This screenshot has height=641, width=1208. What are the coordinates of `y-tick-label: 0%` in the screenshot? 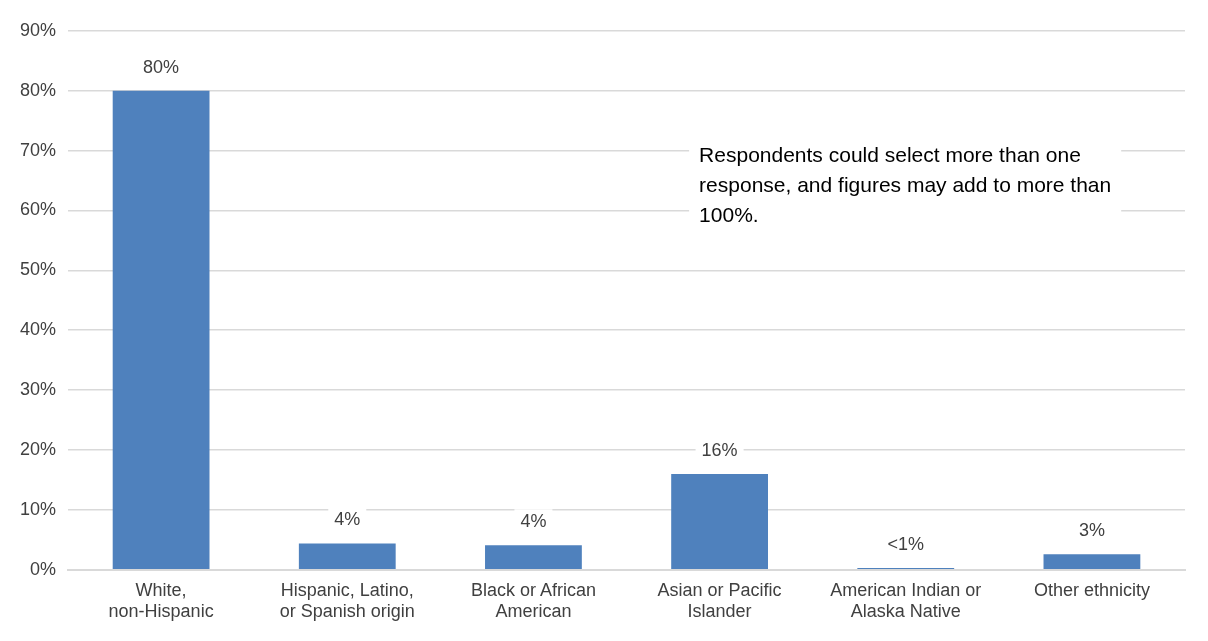 It's located at (43, 568).